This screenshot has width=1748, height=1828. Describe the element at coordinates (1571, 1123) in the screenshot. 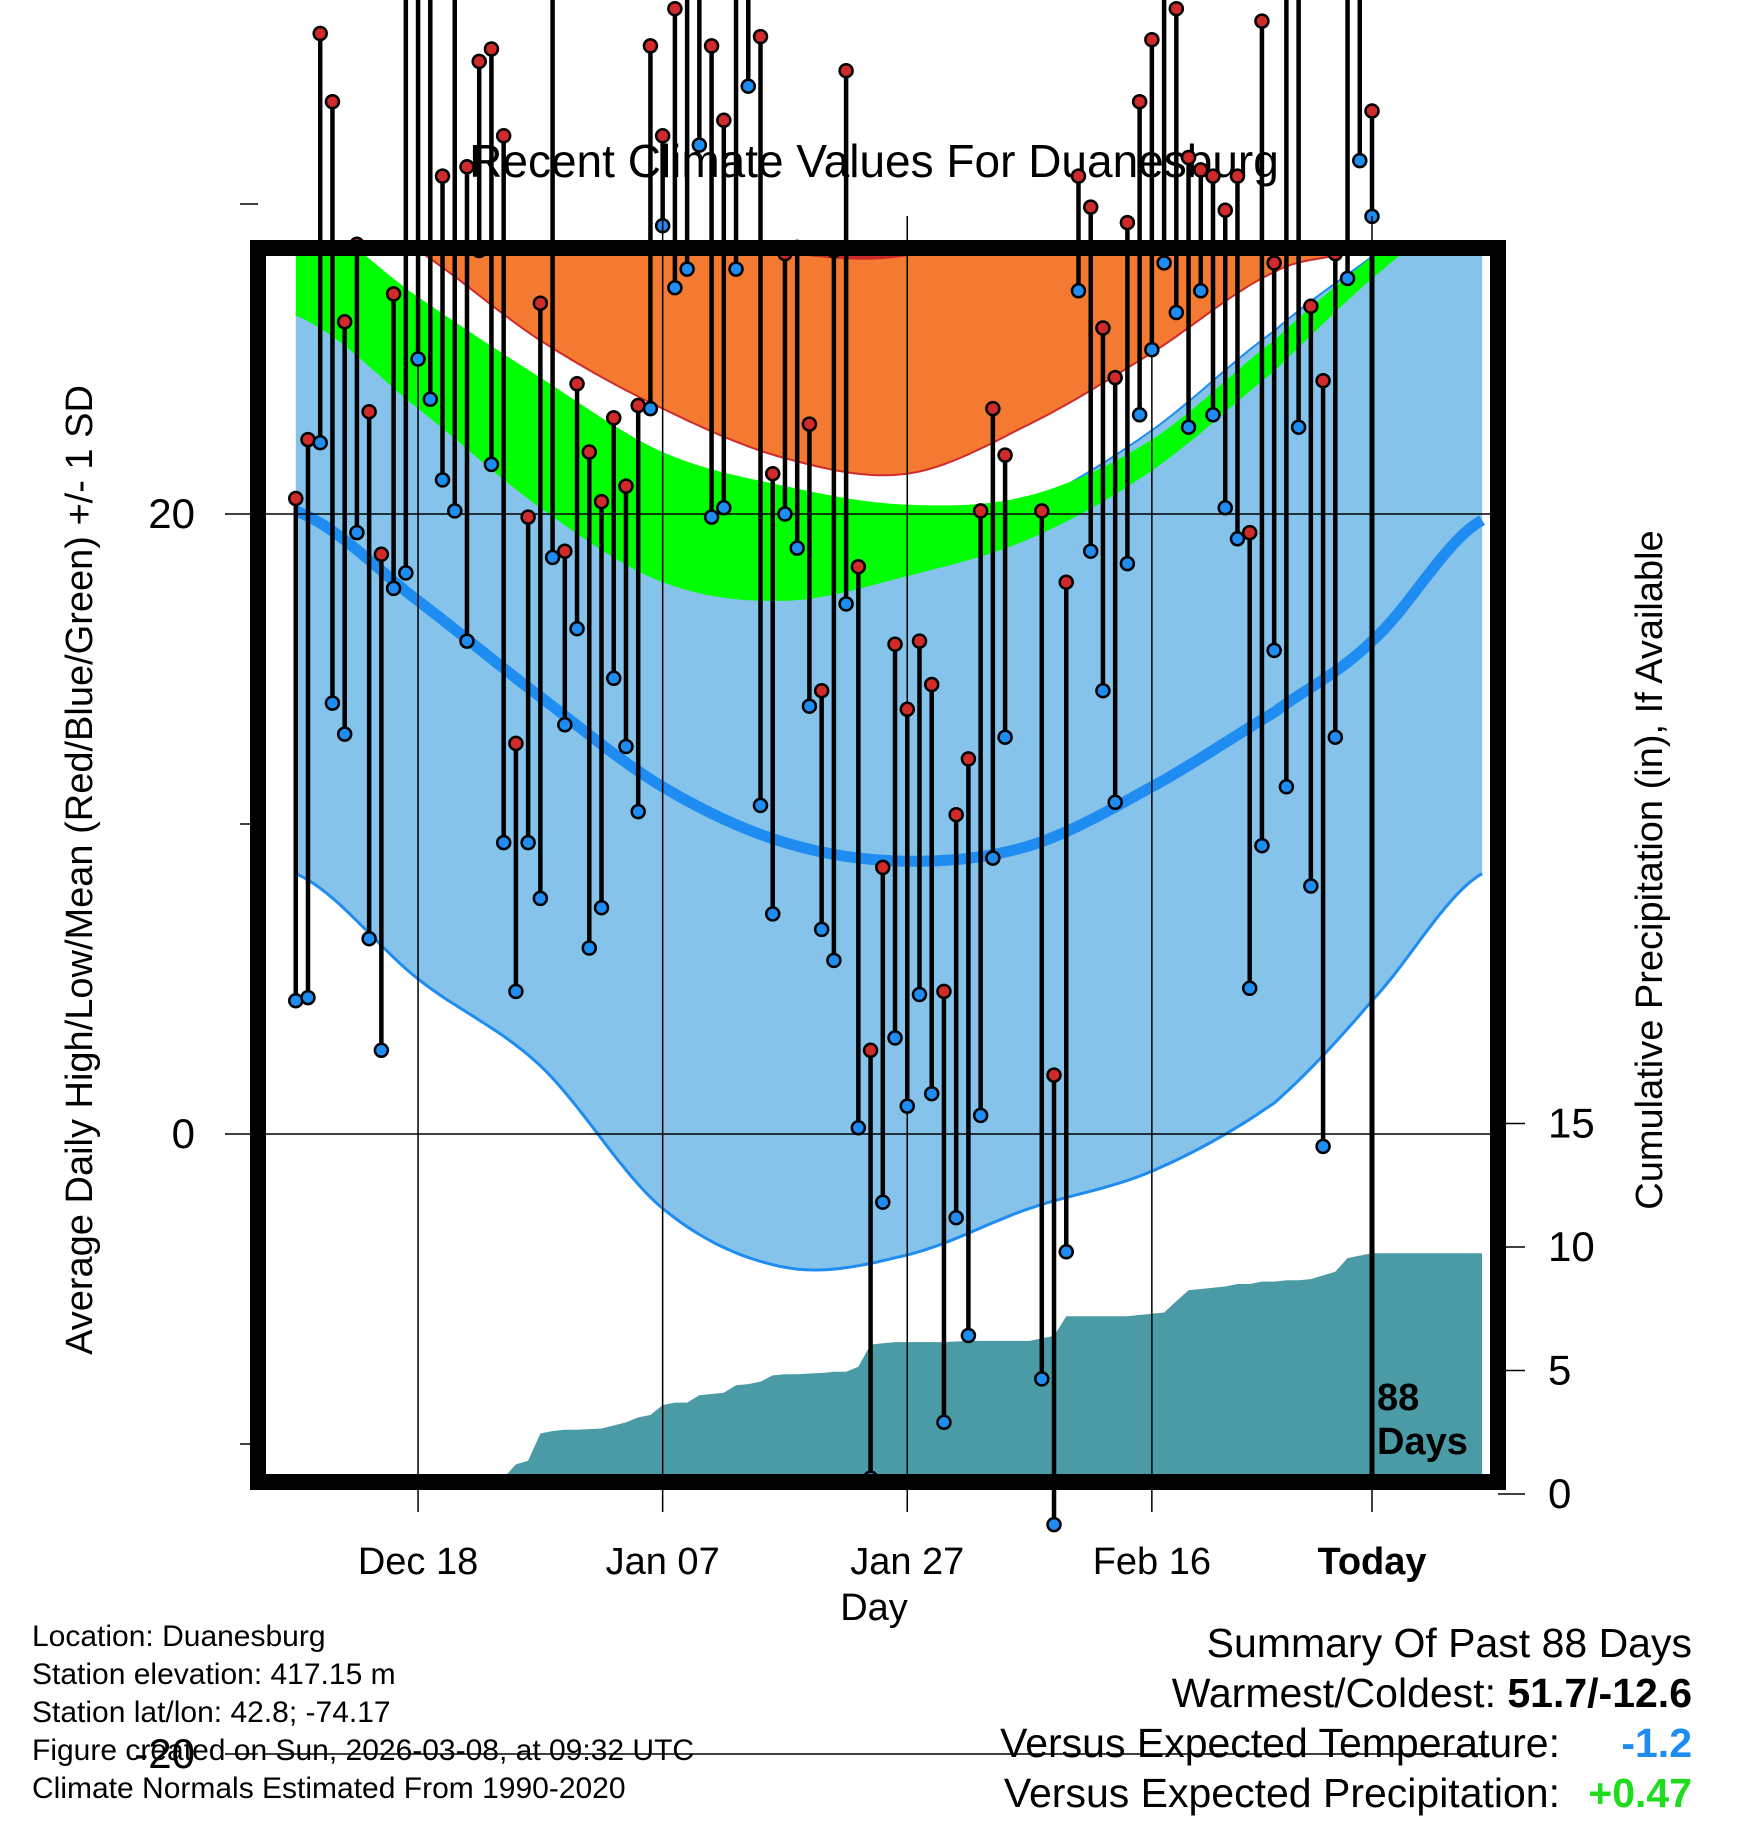

I see `y-tick-label-right: 15` at that location.